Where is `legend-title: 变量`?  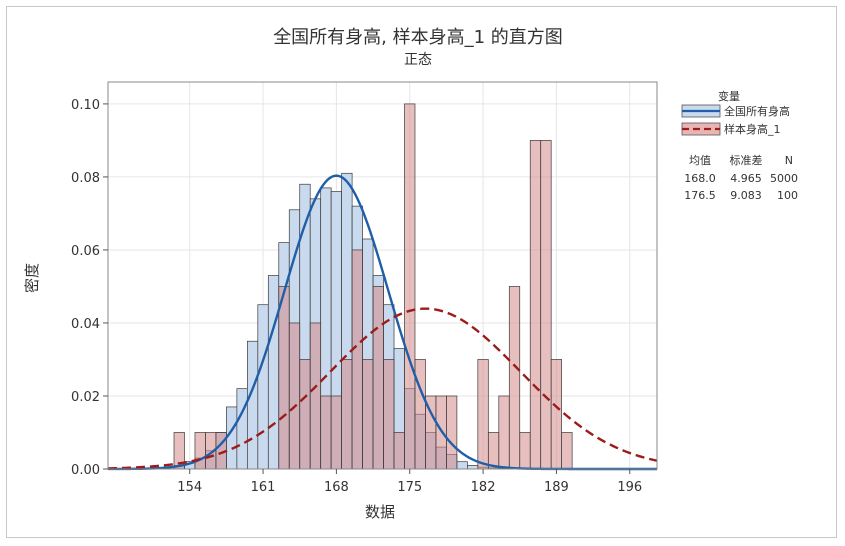 legend-title: 变量 is located at coordinates (729, 96).